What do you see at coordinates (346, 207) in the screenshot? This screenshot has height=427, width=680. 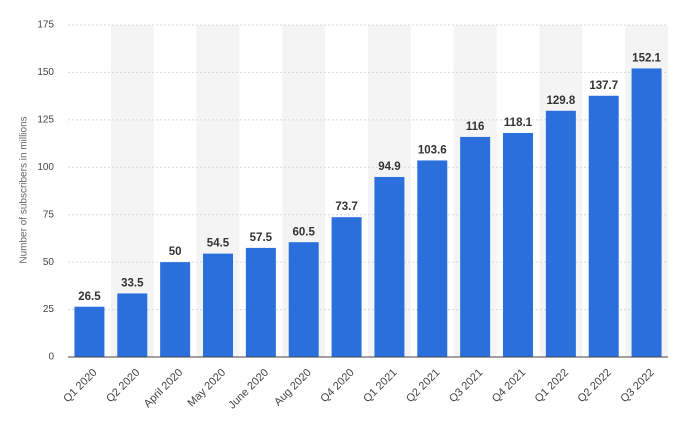 I see `value-label: 73.7` at bounding box center [346, 207].